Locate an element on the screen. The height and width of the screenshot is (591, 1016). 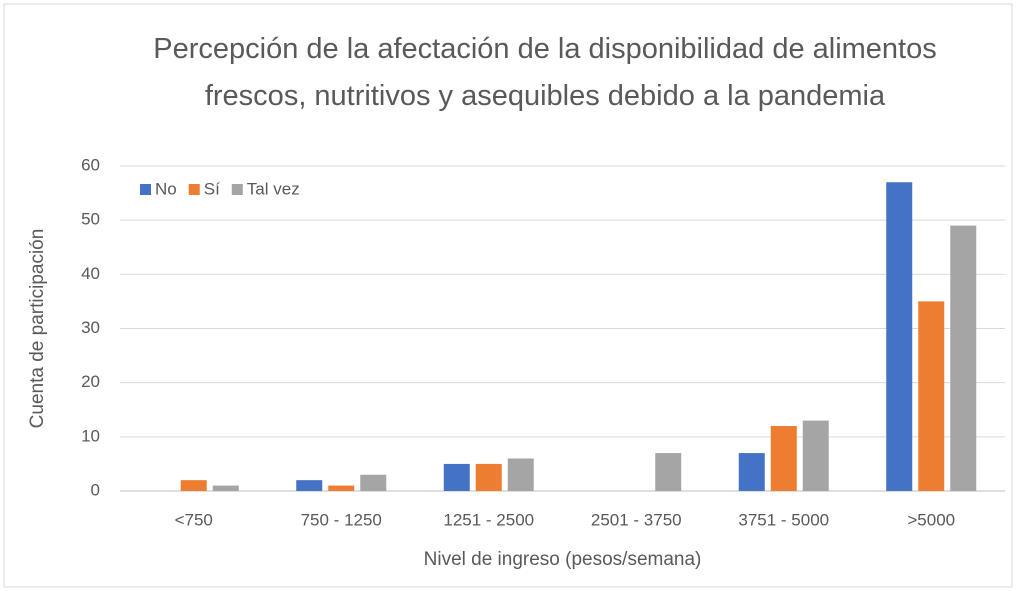
x-tick-label: 750 - 1250 is located at coordinates (341, 519).